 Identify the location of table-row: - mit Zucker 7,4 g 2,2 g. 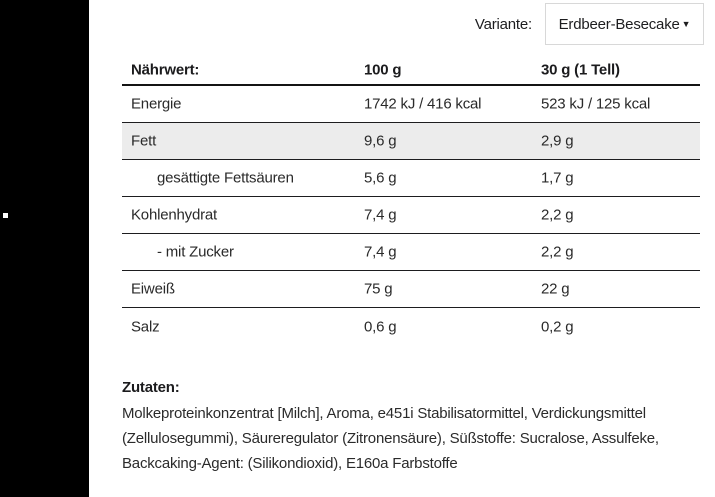
(411, 252).